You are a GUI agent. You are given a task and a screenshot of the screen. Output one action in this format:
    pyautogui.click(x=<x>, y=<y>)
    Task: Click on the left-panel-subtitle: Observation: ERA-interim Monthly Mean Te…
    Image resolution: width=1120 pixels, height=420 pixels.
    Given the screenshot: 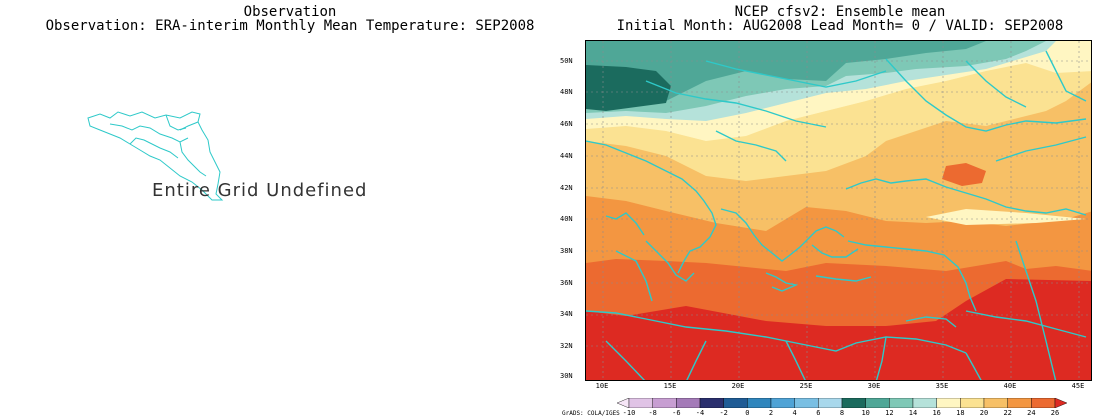 What is the action you would take?
    pyautogui.click(x=290, y=26)
    